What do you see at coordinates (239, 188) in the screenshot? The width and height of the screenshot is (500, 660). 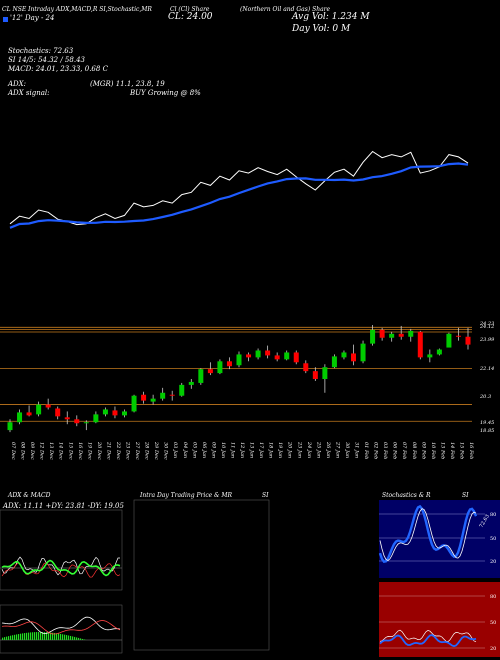 I see `price-line` at bounding box center [239, 188].